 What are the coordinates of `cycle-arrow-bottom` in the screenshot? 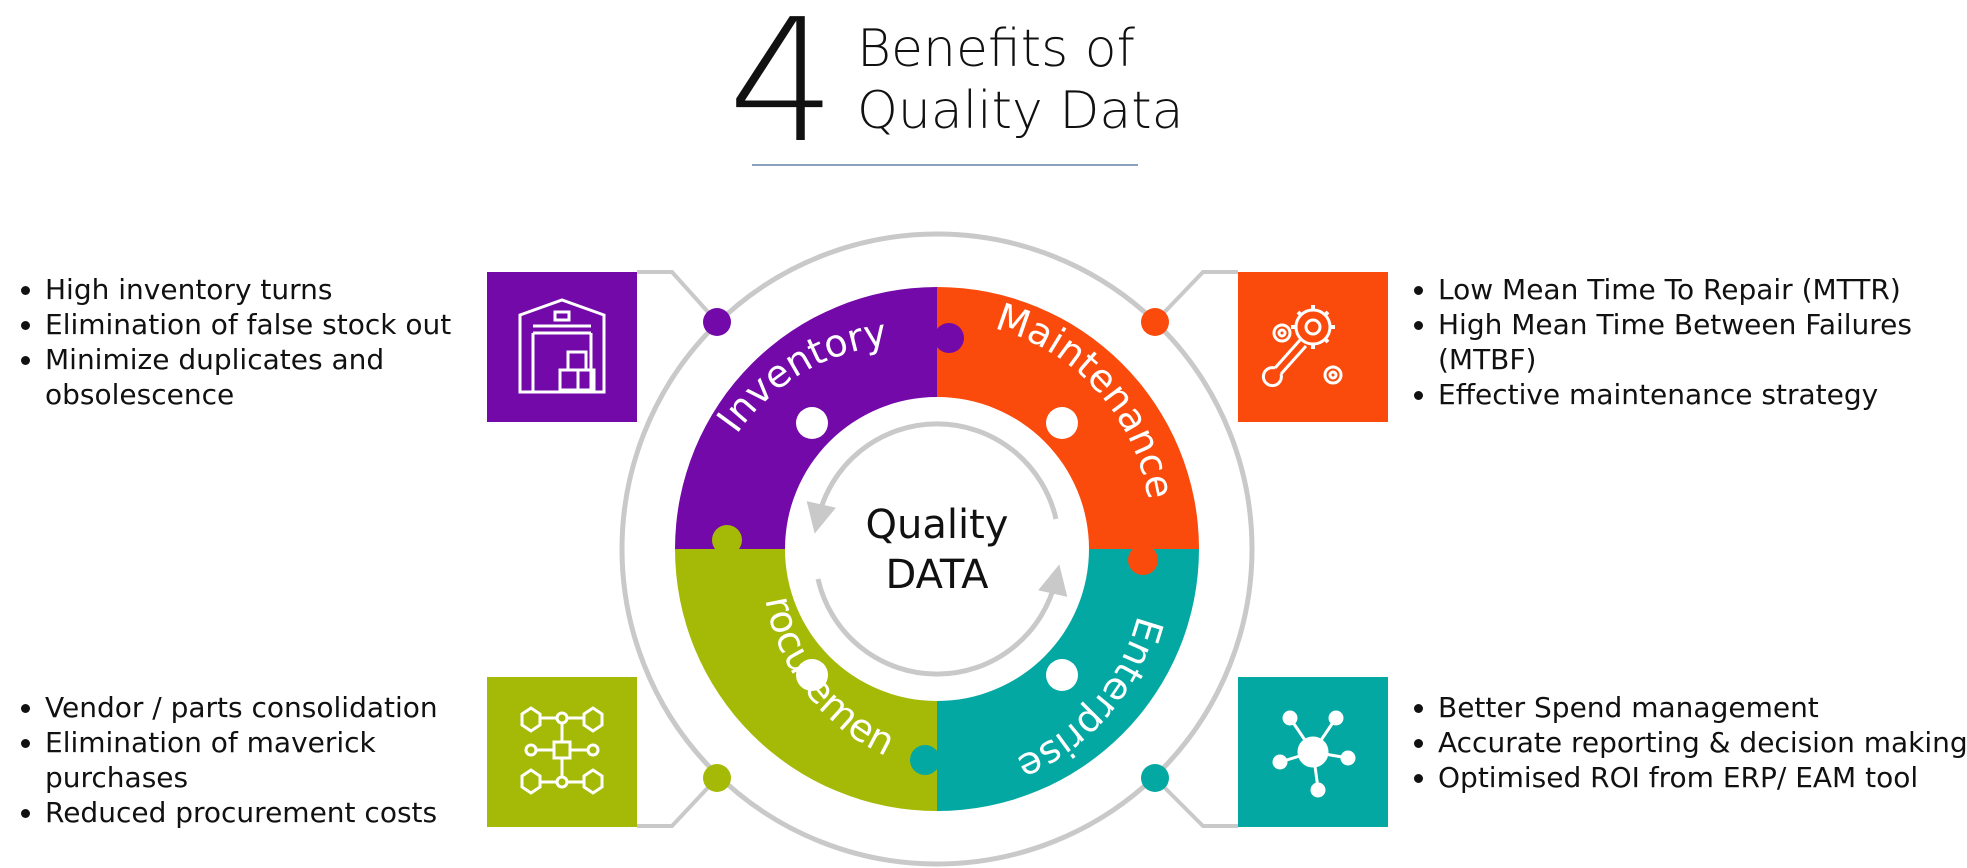 It's located at (941, 620).